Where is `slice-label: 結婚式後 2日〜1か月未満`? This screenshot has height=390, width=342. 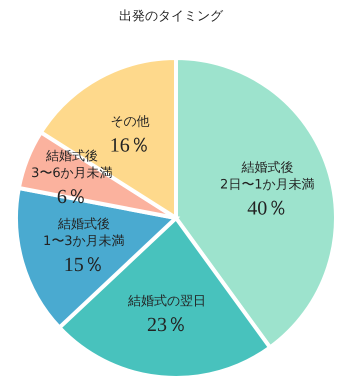
slice-label: 結婚式後 2日〜1か月未満 is located at coordinates (267, 176).